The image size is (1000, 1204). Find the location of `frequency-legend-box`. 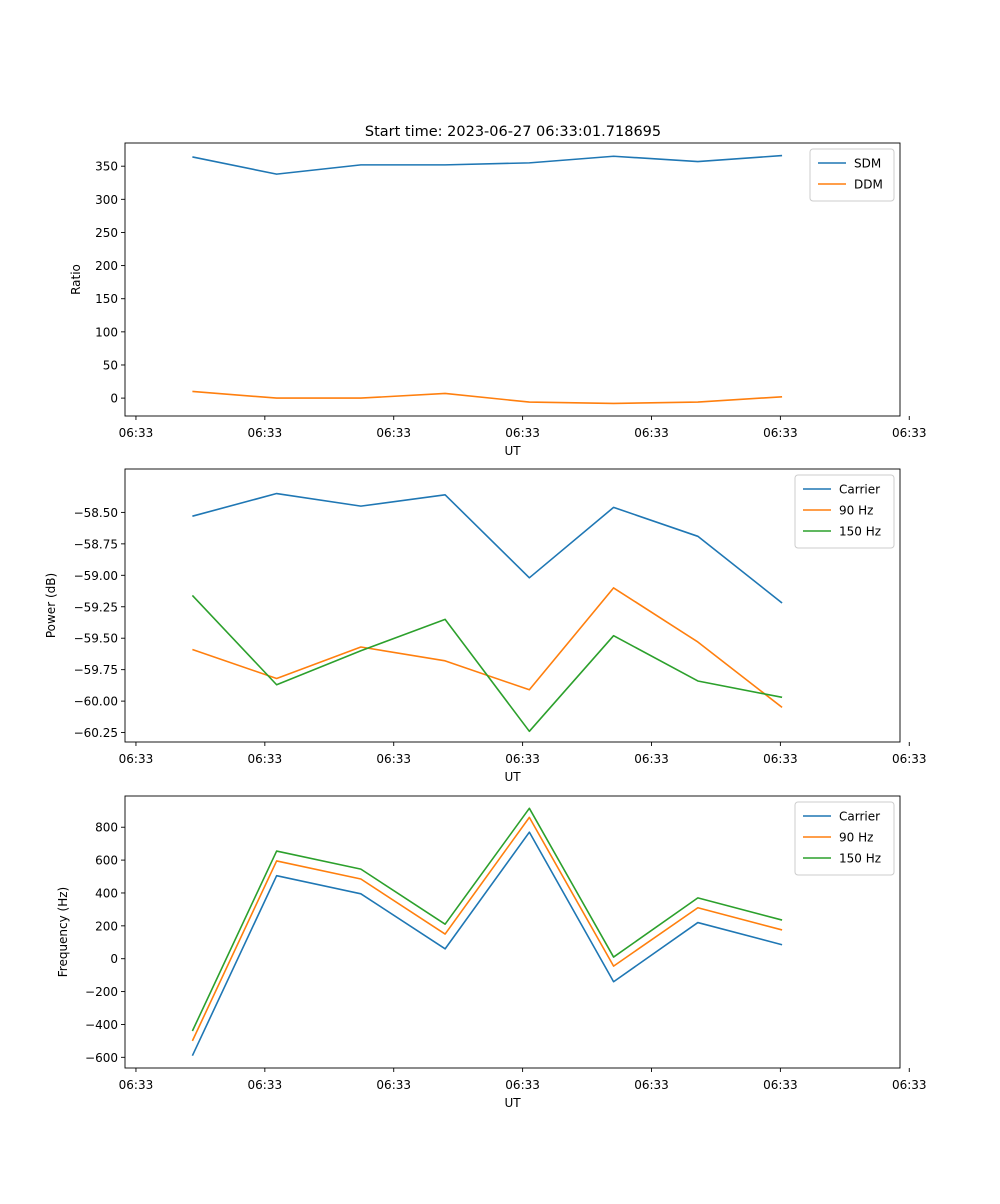

frequency-legend-box is located at coordinates (844, 838).